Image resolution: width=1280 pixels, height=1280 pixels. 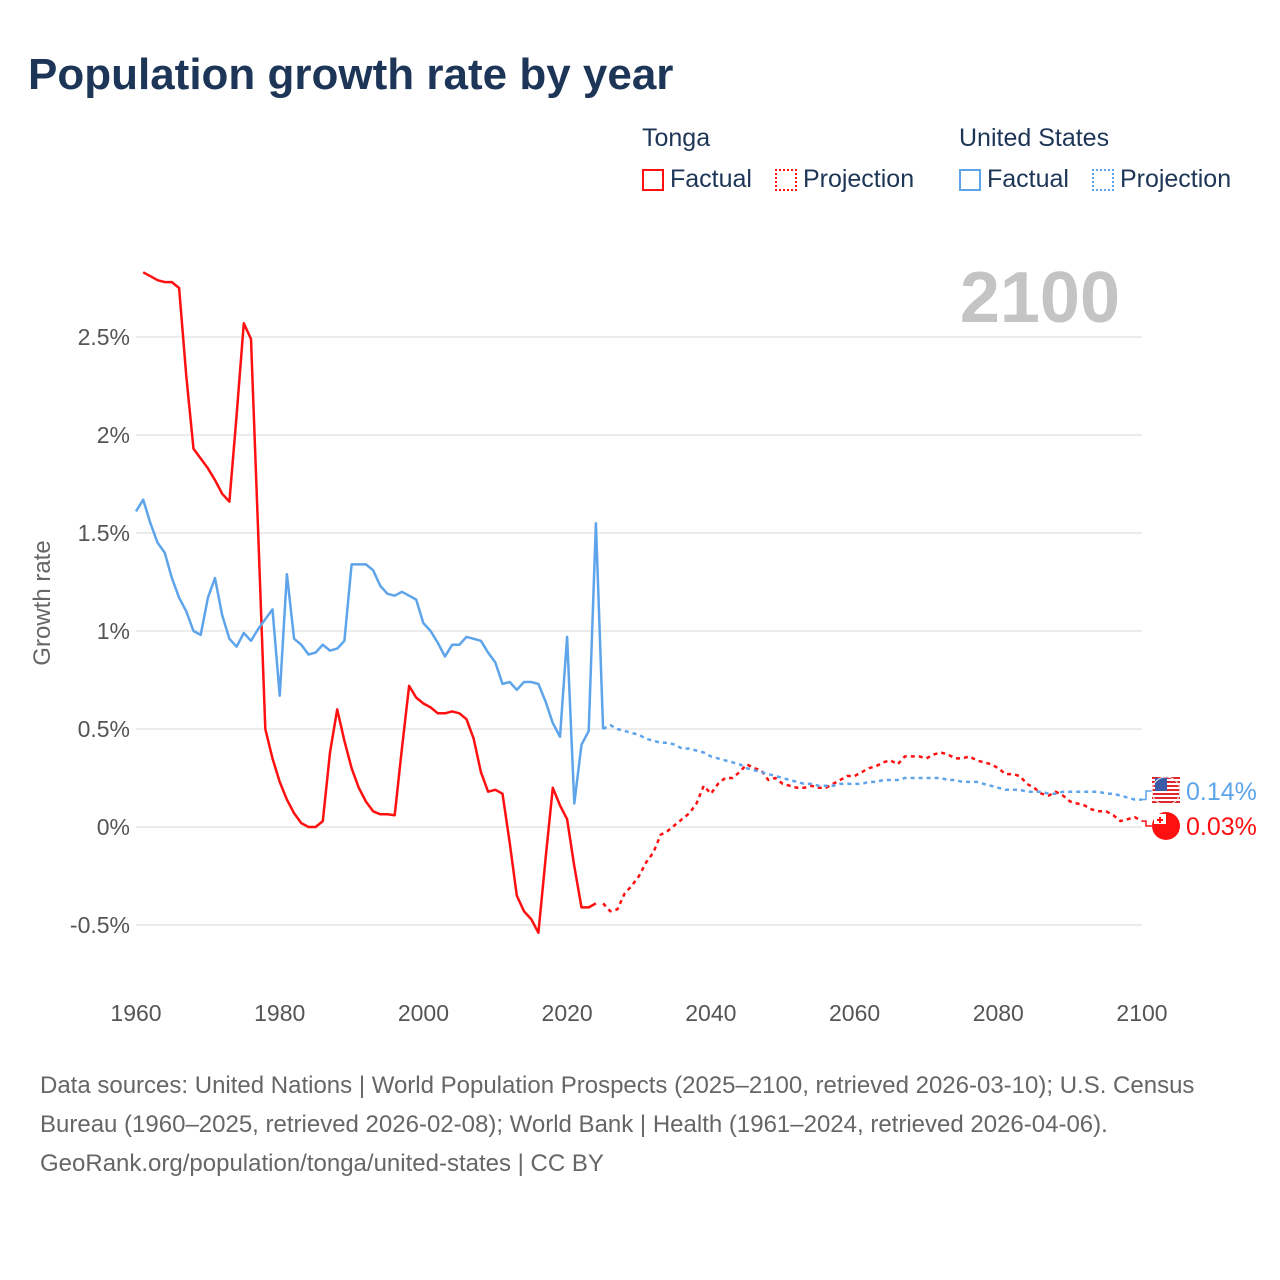 I want to click on x-tick-label: 2100, so click(x=1141, y=1013).